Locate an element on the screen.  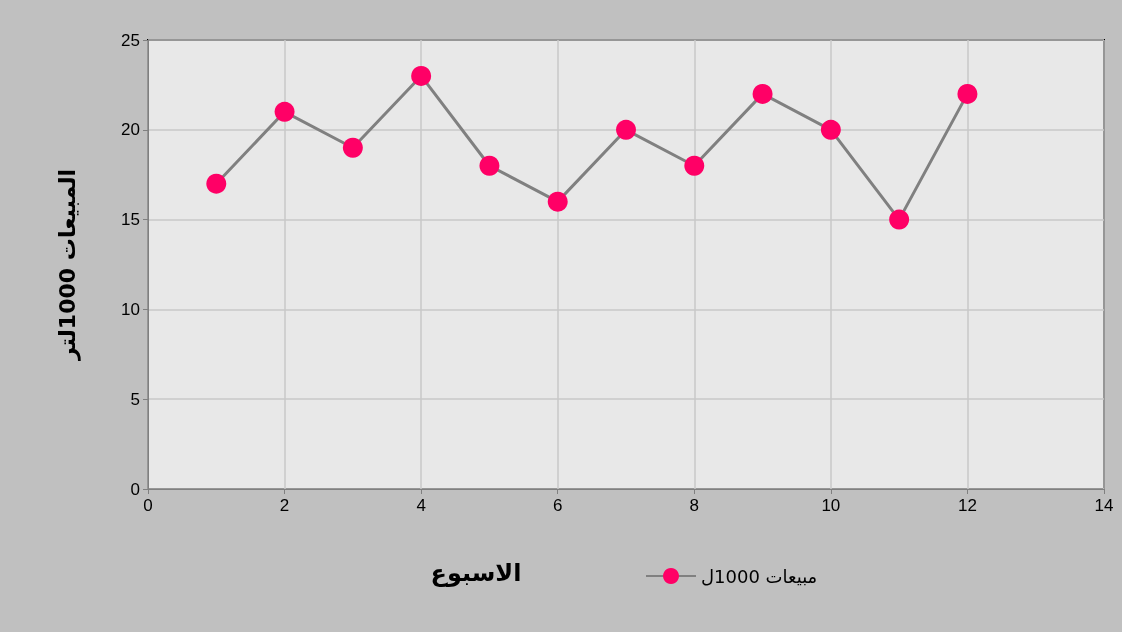
x-tick-label: 12 is located at coordinates (967, 505).